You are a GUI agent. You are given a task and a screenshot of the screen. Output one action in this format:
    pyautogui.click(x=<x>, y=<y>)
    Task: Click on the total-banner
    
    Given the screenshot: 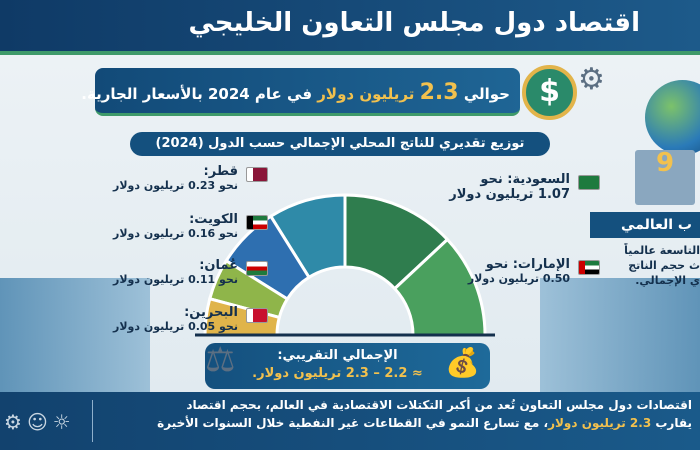 What is the action you would take?
    pyautogui.click(x=347, y=366)
    